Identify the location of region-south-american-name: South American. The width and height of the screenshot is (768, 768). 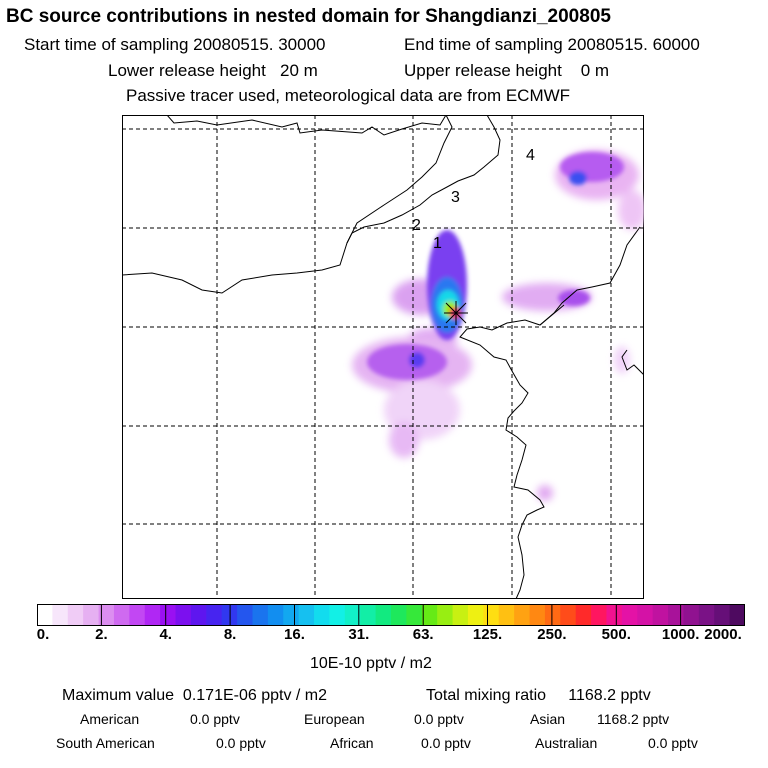
(105, 743).